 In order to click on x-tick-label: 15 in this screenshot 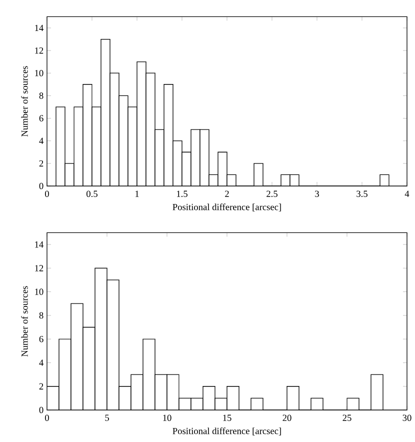, I will do `click(227, 417)`.